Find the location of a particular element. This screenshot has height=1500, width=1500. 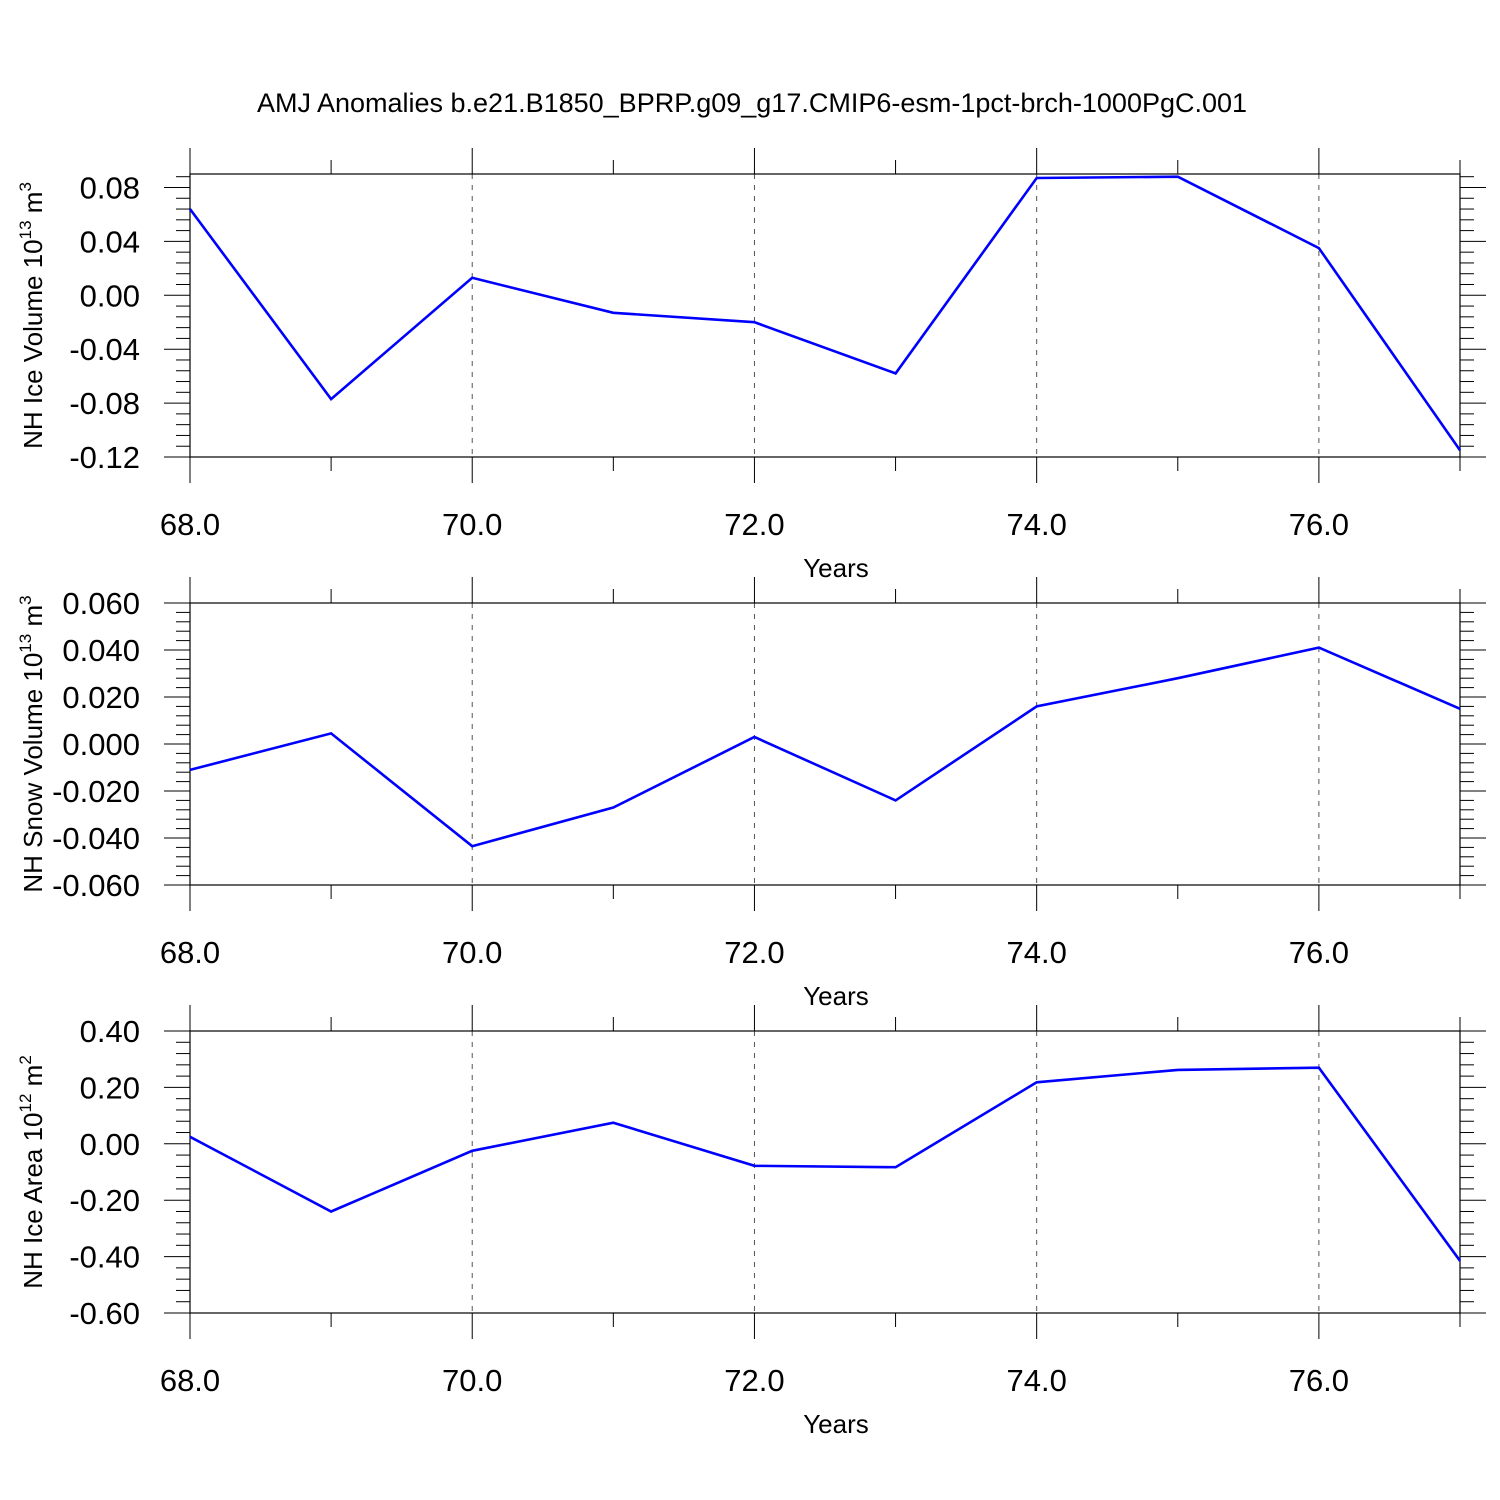

y-tick-label: 0.020 is located at coordinates (101, 697).